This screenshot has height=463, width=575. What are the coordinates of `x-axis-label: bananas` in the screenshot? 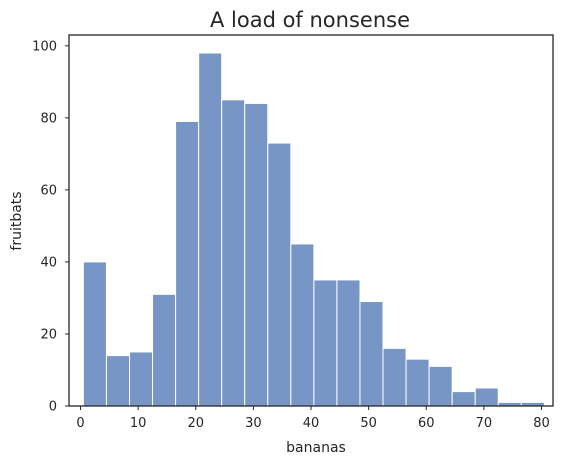 It's located at (316, 448).